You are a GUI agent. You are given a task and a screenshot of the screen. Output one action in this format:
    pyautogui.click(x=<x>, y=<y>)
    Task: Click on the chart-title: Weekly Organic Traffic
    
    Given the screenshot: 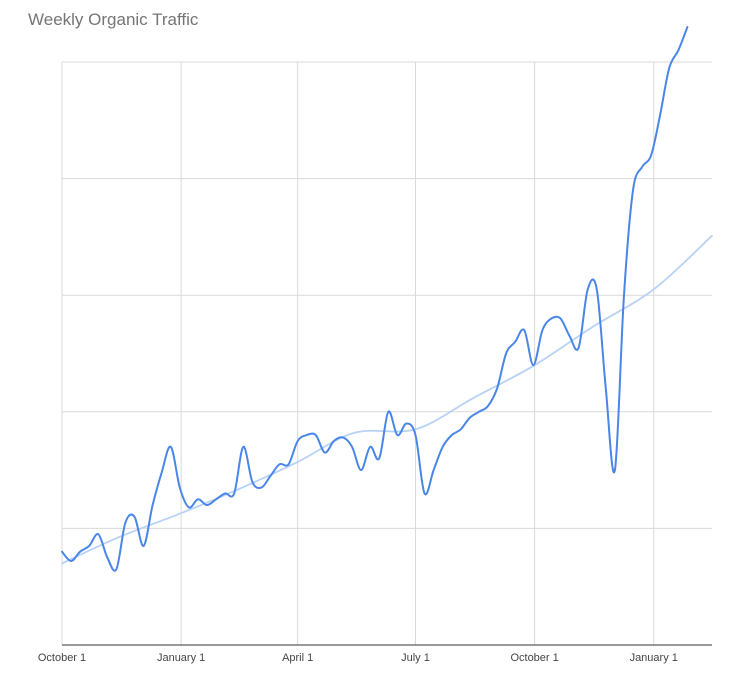 What is the action you would take?
    pyautogui.click(x=113, y=19)
    